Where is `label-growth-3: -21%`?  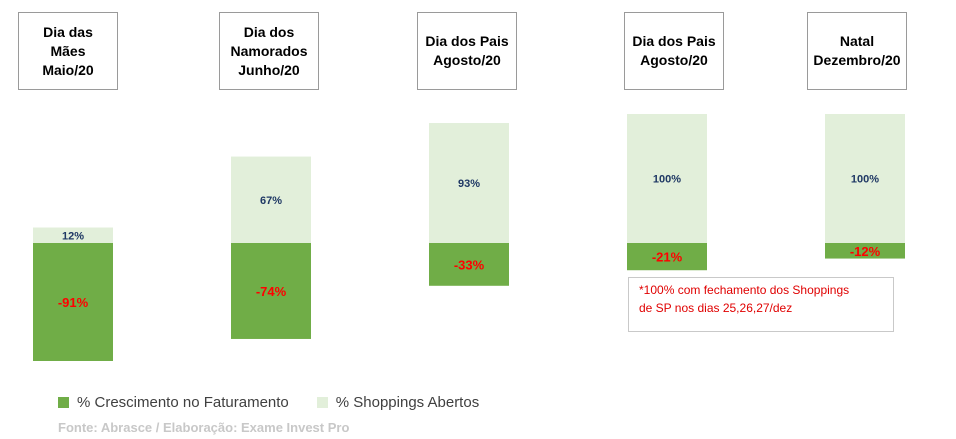 label-growth-3: -21% is located at coordinates (667, 257).